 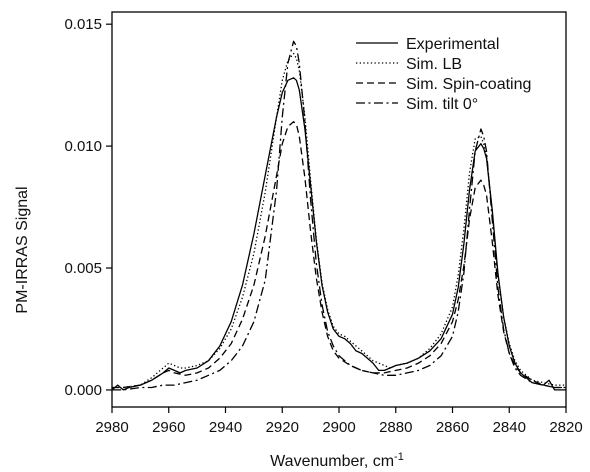 What do you see at coordinates (452, 44) in the screenshot?
I see `legend-label: Experimental` at bounding box center [452, 44].